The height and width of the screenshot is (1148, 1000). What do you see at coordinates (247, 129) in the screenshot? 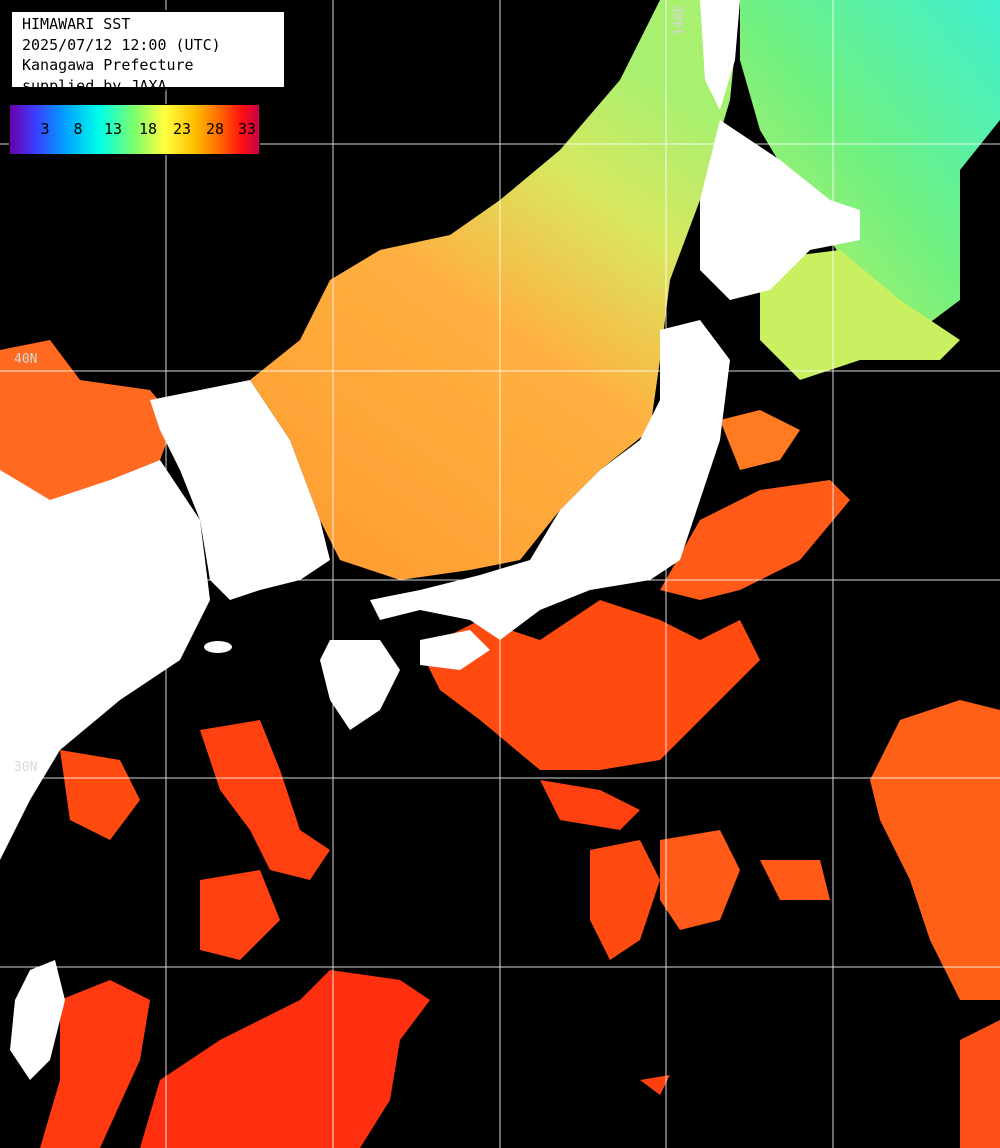
I see `colorbar-tick: 33` at bounding box center [247, 129].